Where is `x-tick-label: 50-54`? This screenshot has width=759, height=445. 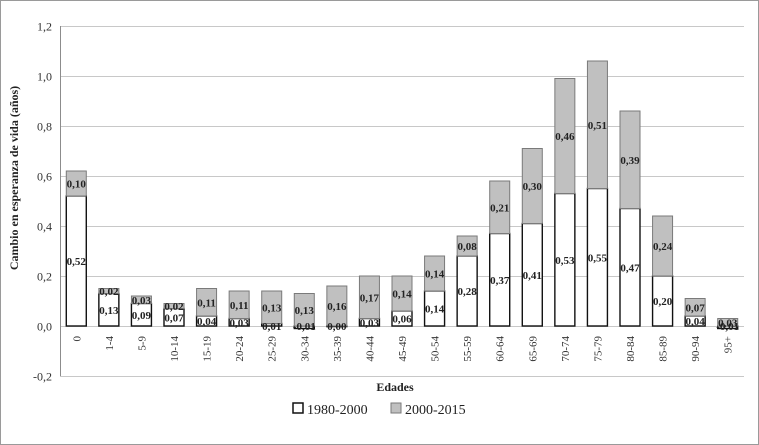
x-tick-label: 50-54 is located at coordinates (436, 349).